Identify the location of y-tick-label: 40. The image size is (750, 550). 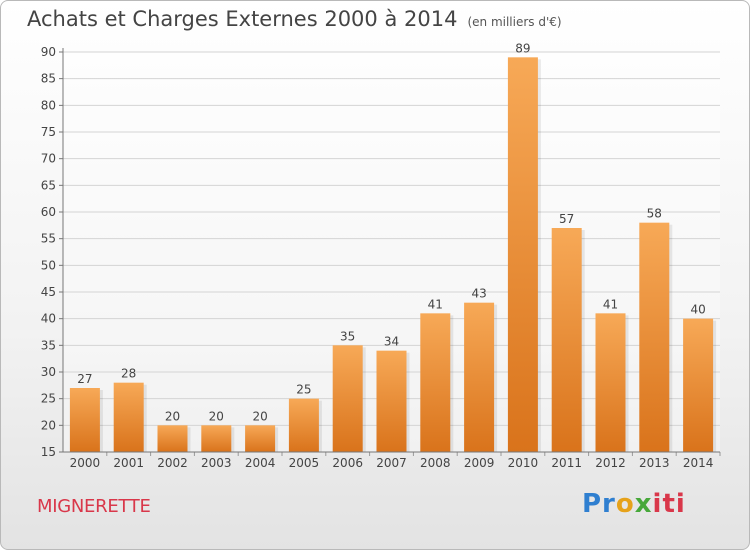
(48, 319).